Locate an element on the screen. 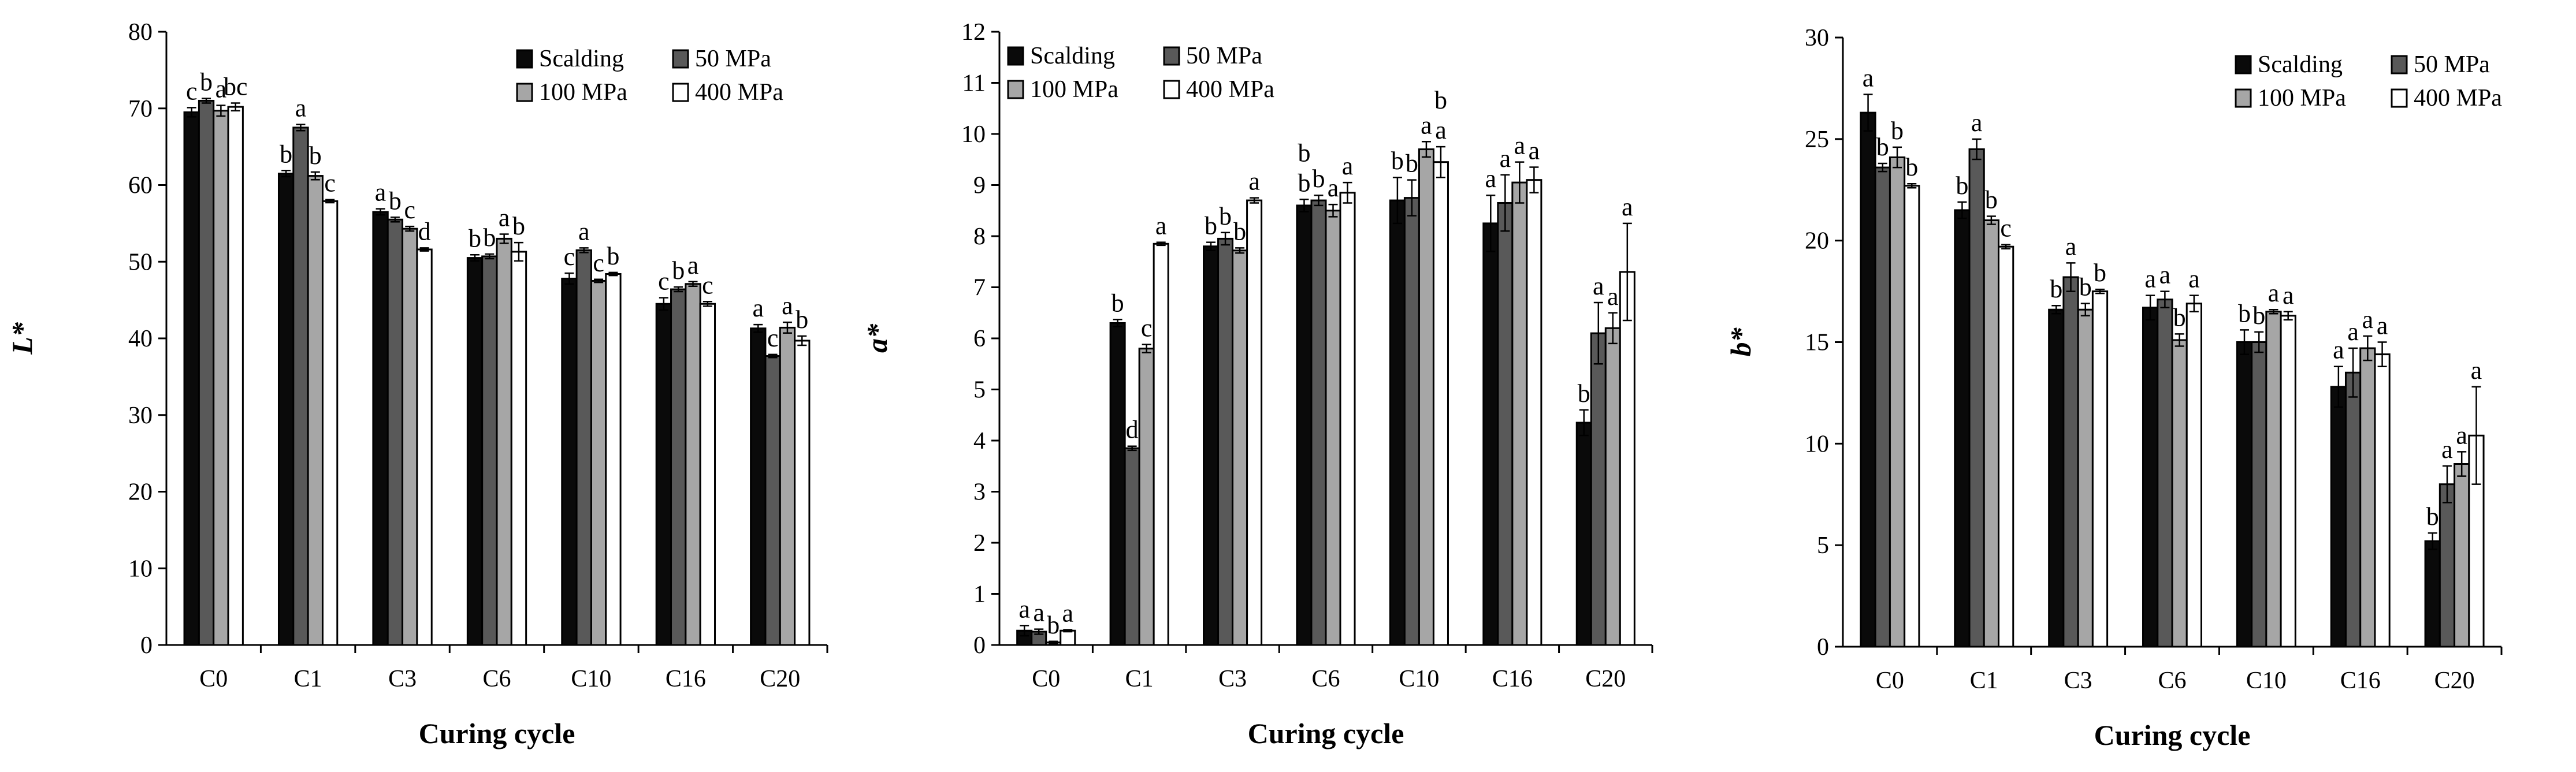  x-tick-label: C6 is located at coordinates (2172, 680).